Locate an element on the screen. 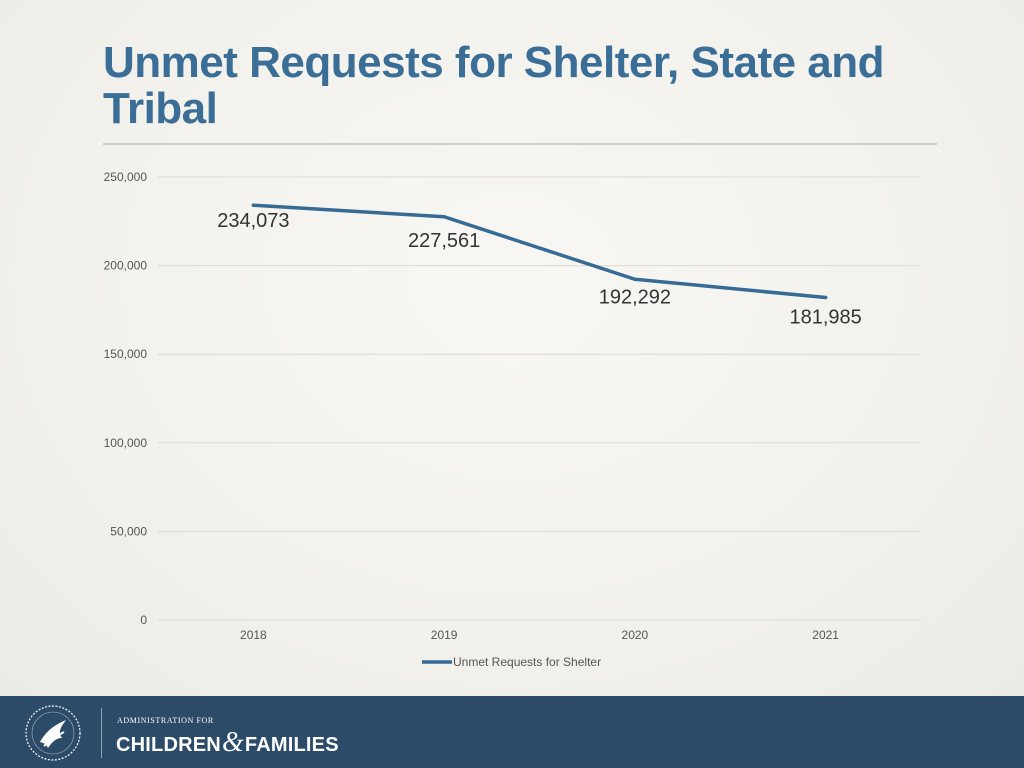  y-tick-label: 150,000 is located at coordinates (126, 354).